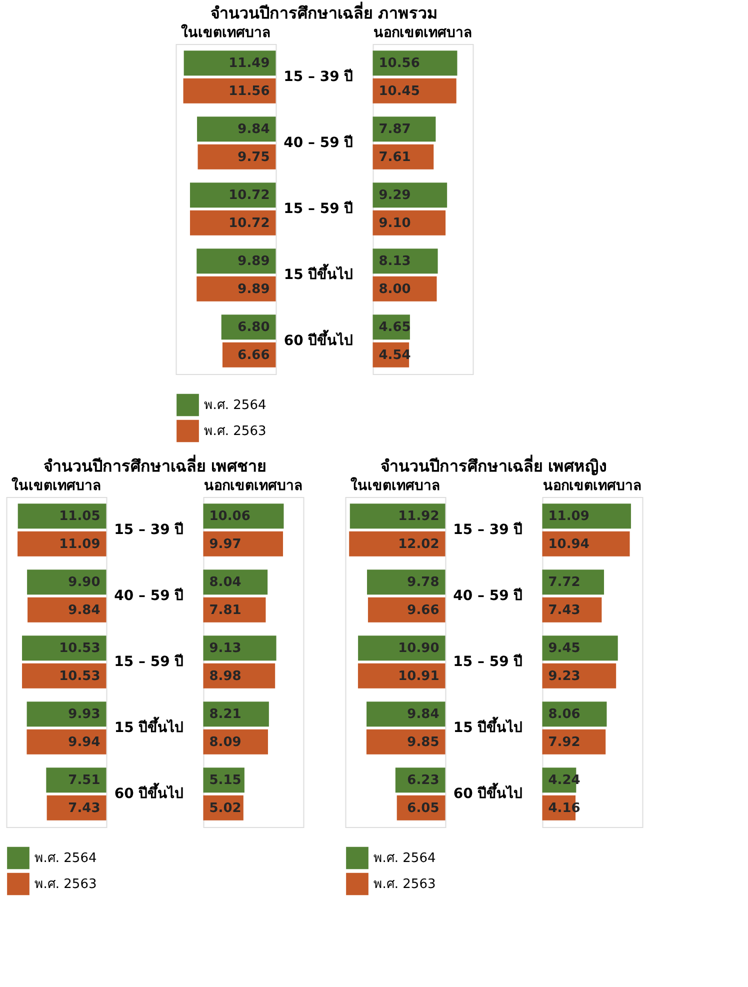 This screenshot has height=987, width=748. Describe the element at coordinates (394, 130) in the screenshot. I see `data-label: 7.87` at that location.